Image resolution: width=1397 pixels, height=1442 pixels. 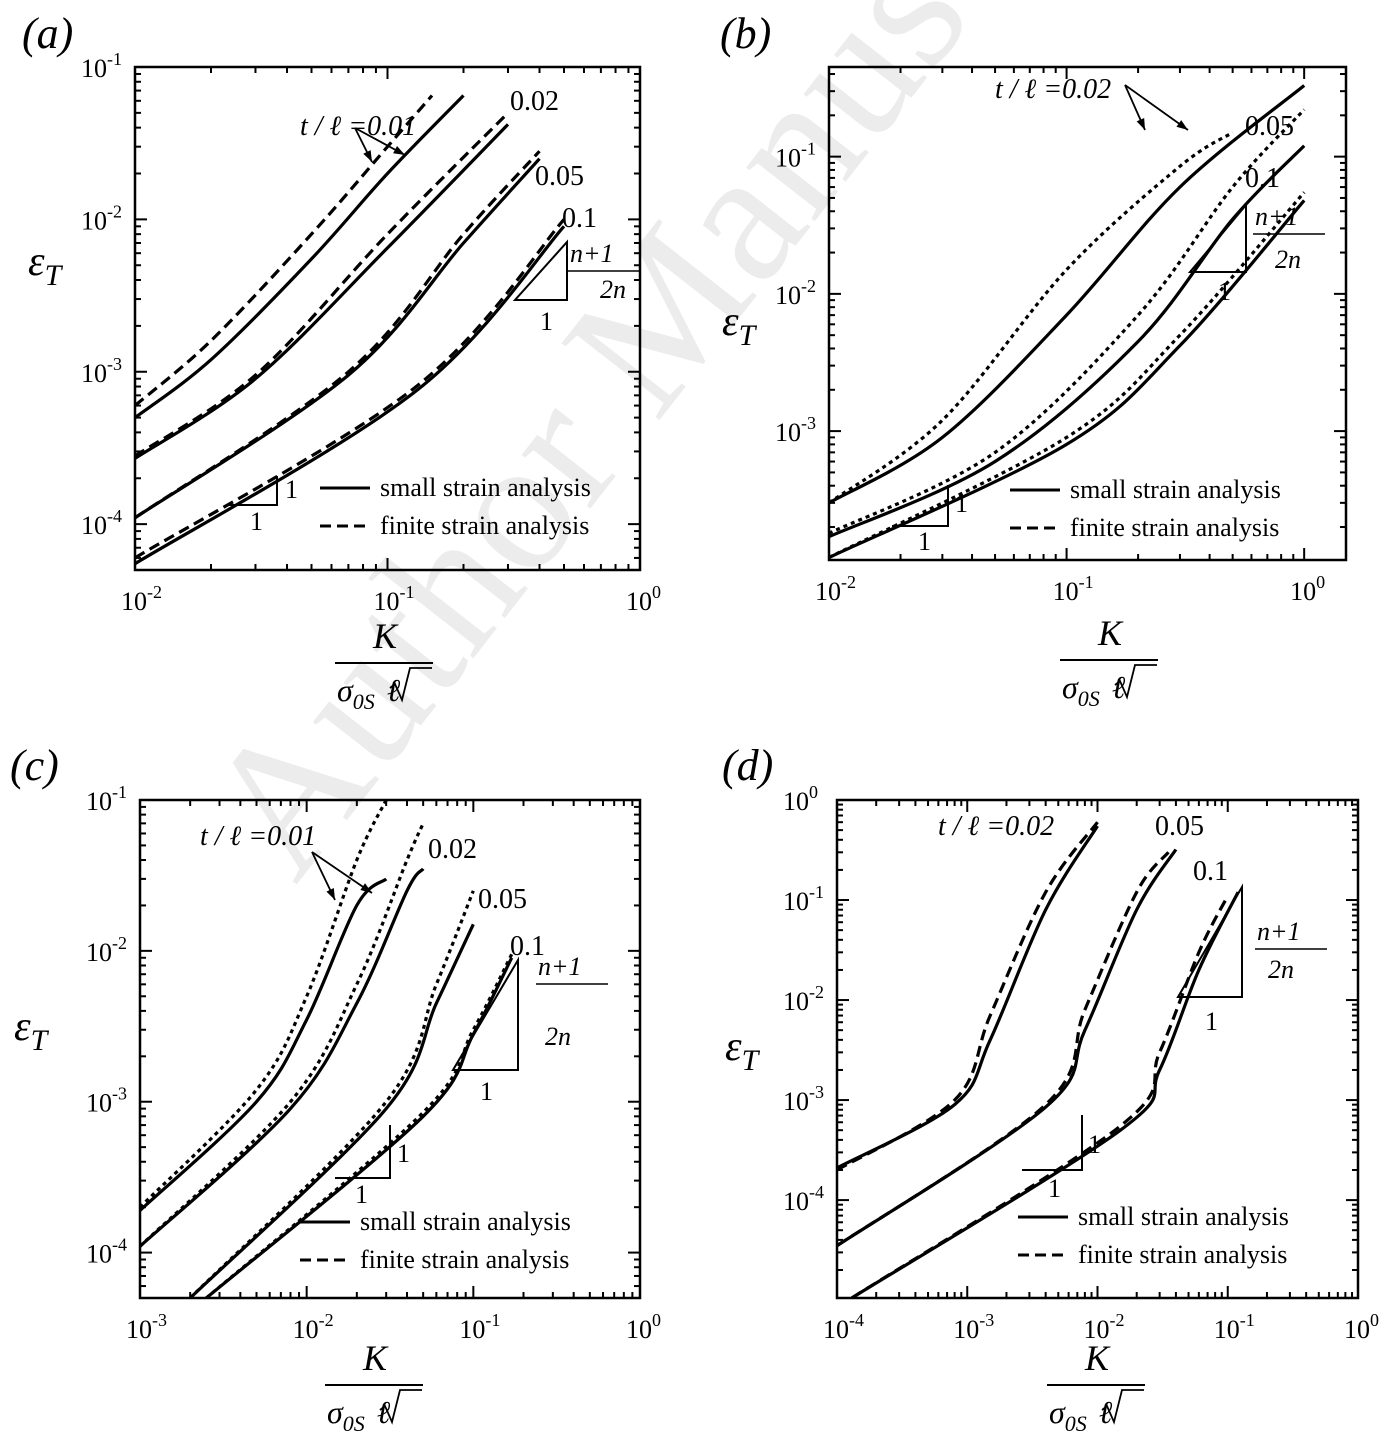 What do you see at coordinates (546, 321) in the screenshot?
I see `slope-run-label: 1` at bounding box center [546, 321].